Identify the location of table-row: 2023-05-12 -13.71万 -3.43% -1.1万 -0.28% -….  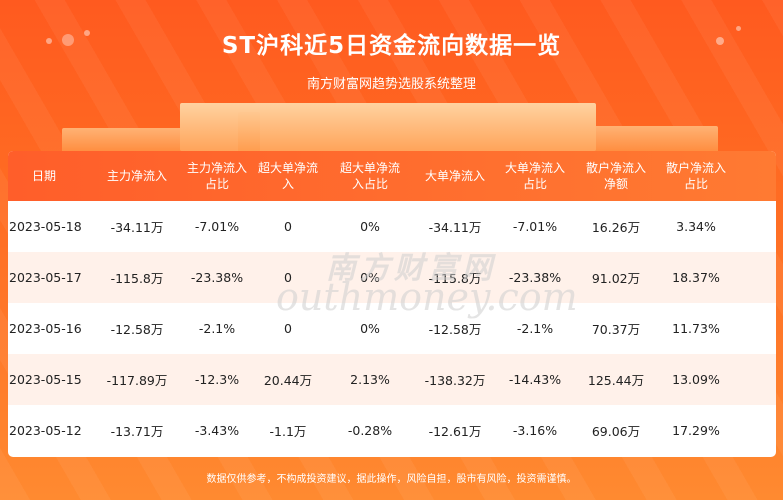
(392, 430).